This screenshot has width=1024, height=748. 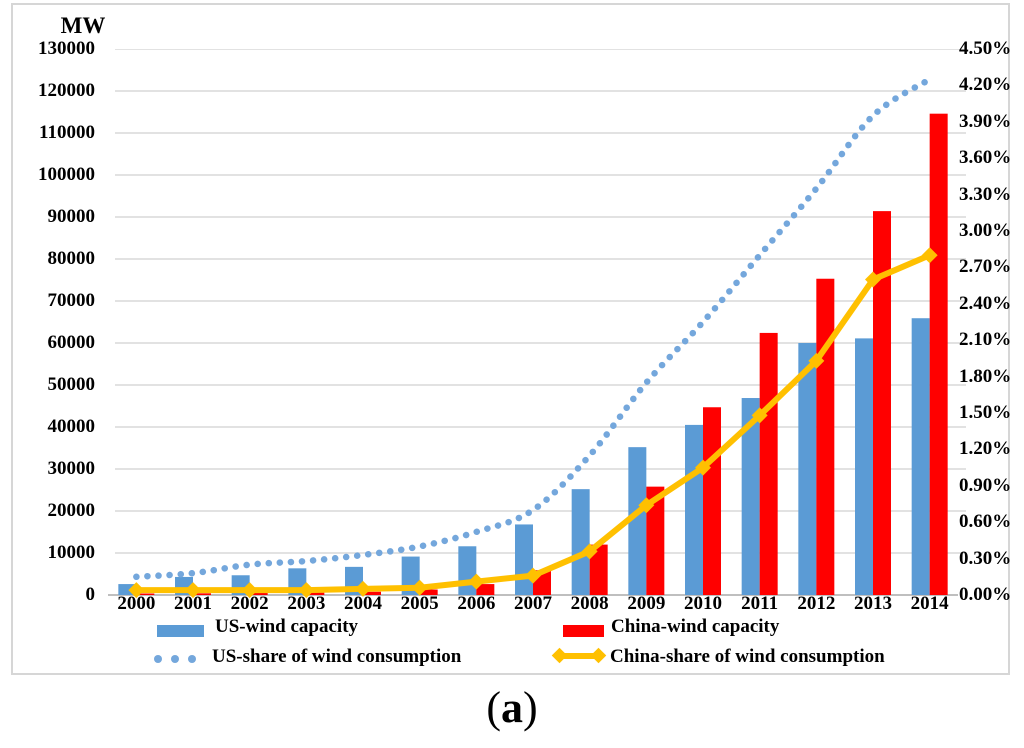 What do you see at coordinates (985, 558) in the screenshot?
I see `right-axis-tick: 0.30%` at bounding box center [985, 558].